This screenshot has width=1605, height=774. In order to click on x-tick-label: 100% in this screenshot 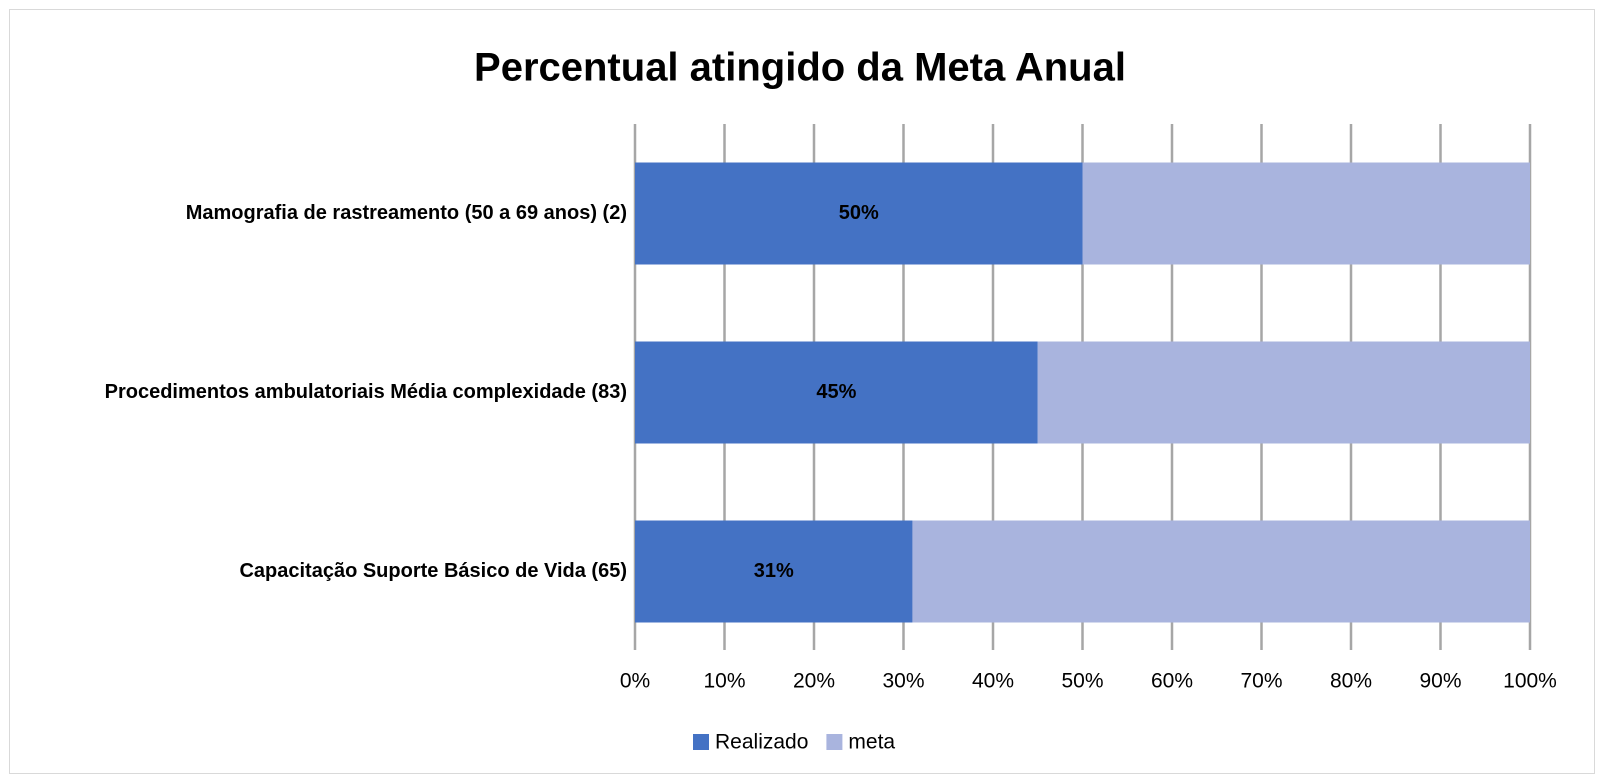, I will do `click(1530, 681)`.